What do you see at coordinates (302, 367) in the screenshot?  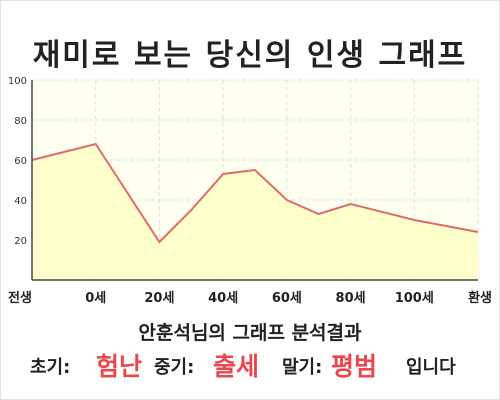 I see `late-label: 말기:` at bounding box center [302, 367].